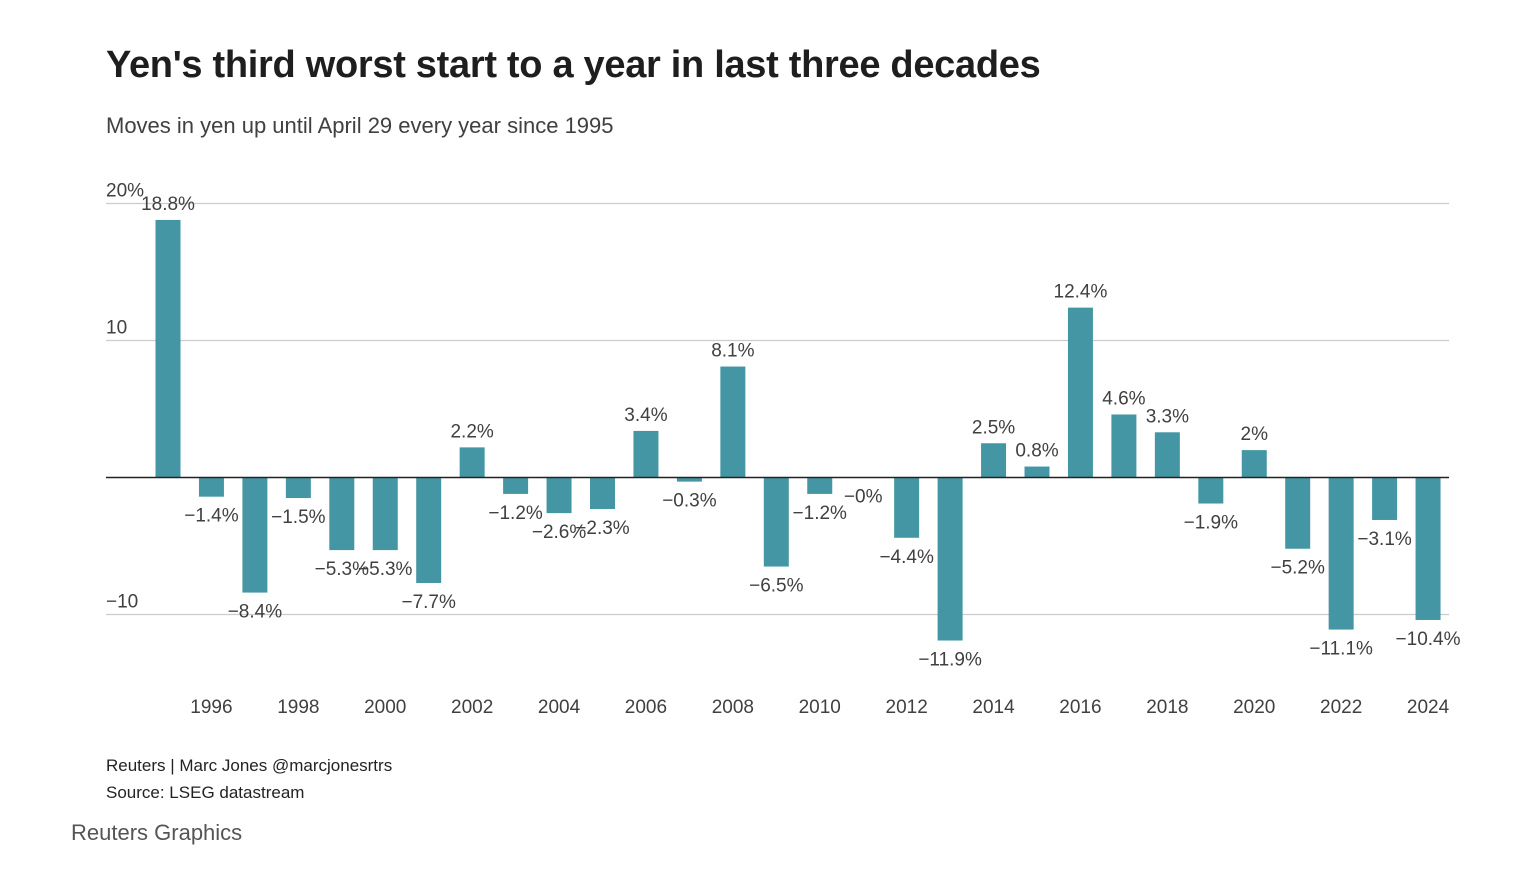 The width and height of the screenshot is (1532, 876). Describe the element at coordinates (559, 707) in the screenshot. I see `x-tick-label: 2004` at that location.